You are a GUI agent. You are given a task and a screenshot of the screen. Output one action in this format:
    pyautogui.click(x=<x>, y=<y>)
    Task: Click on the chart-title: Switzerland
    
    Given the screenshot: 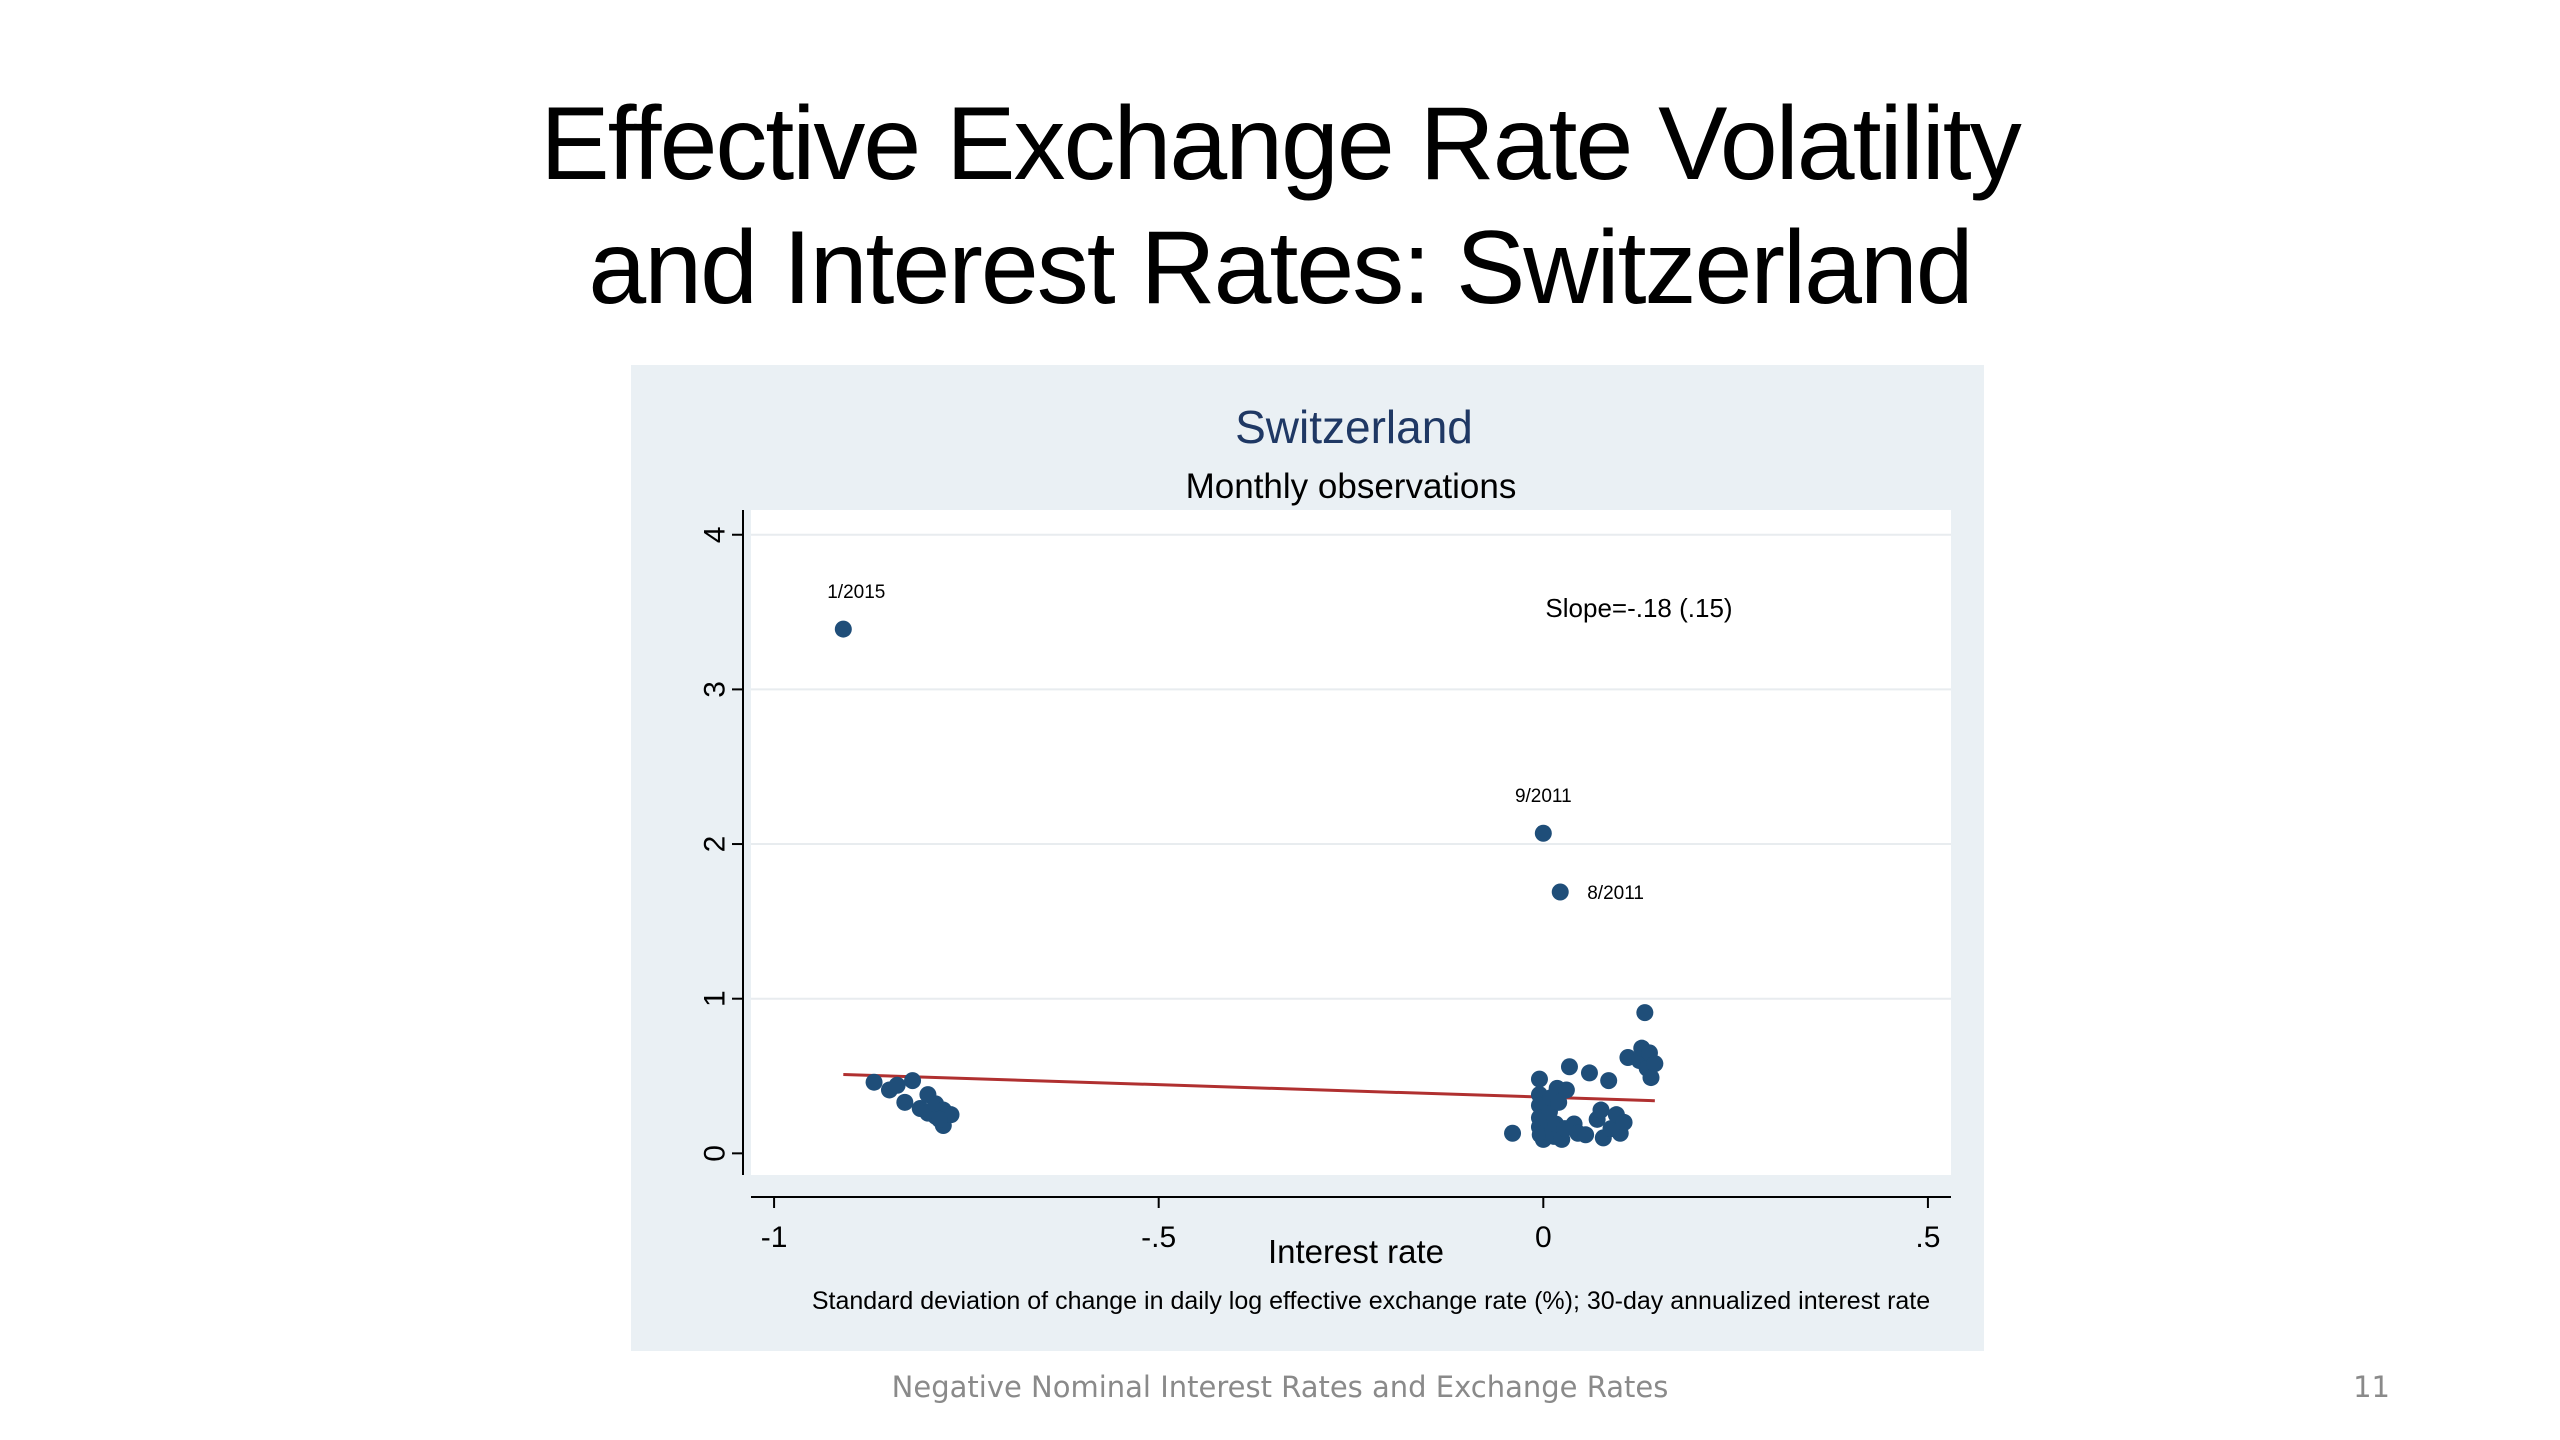 What is the action you would take?
    pyautogui.click(x=1354, y=427)
    